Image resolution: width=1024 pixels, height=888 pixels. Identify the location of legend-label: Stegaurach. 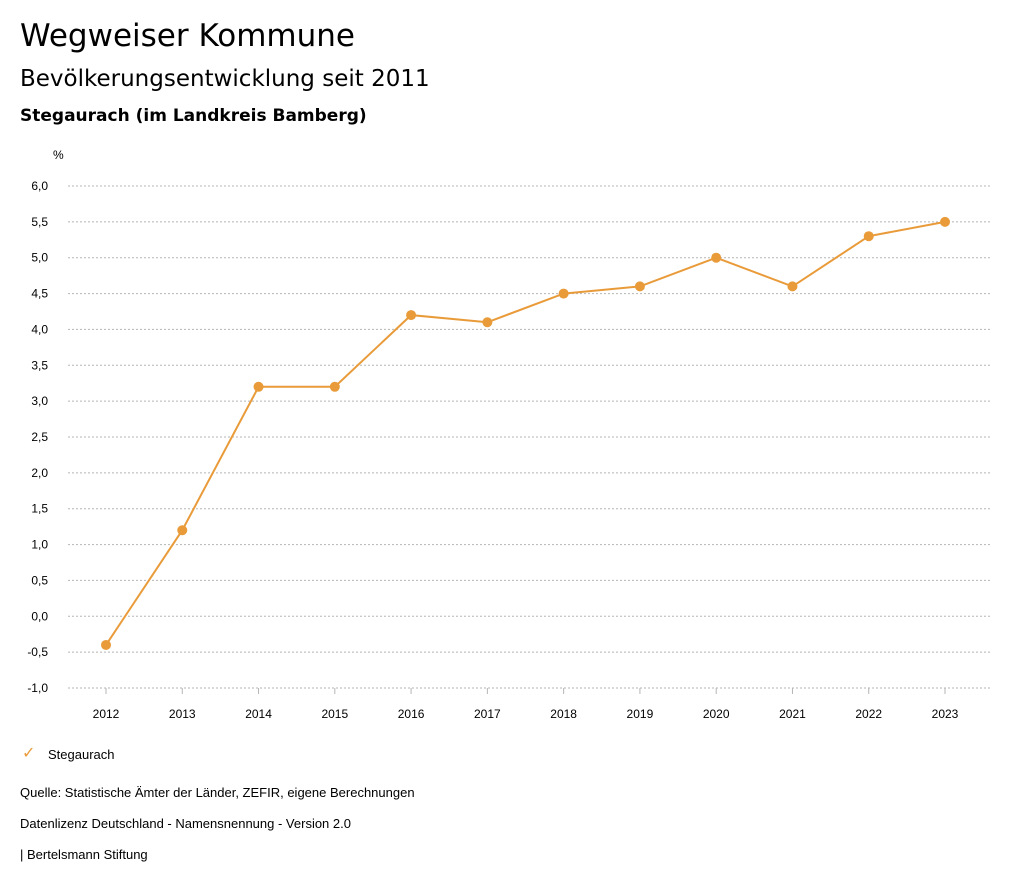
(81, 754).